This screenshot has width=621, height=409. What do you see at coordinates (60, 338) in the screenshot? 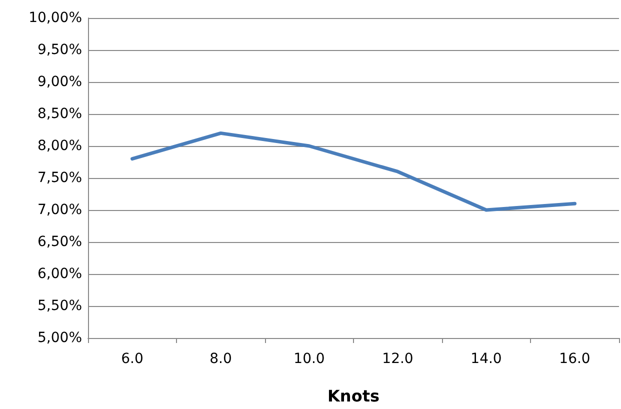
I see `y-tick-label: 5,00%` at bounding box center [60, 338].